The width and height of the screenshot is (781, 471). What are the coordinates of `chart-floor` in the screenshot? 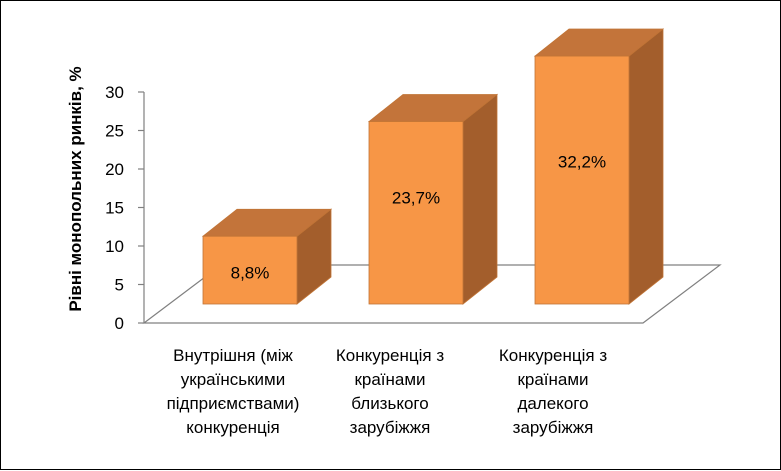 It's located at (432, 294).